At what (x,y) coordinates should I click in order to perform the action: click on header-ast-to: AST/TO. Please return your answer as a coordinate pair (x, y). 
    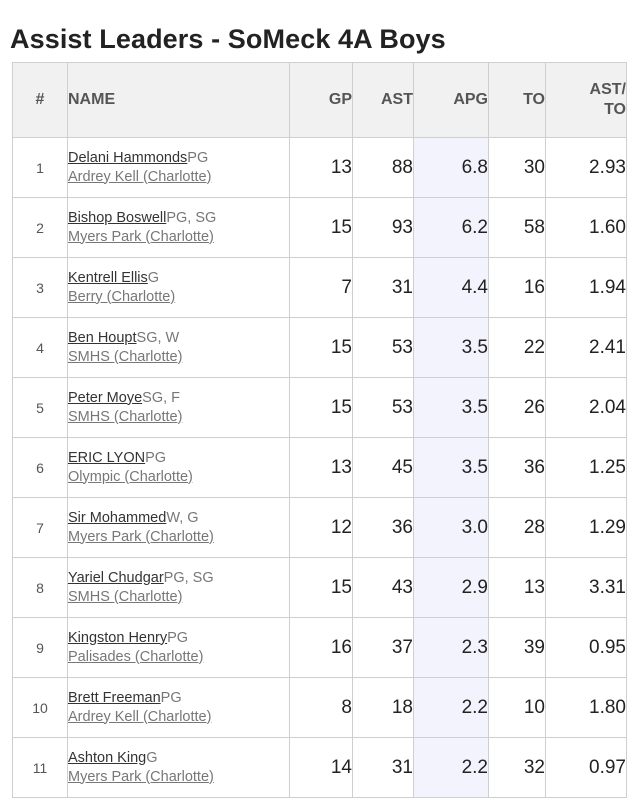
    Looking at the image, I should click on (586, 100).